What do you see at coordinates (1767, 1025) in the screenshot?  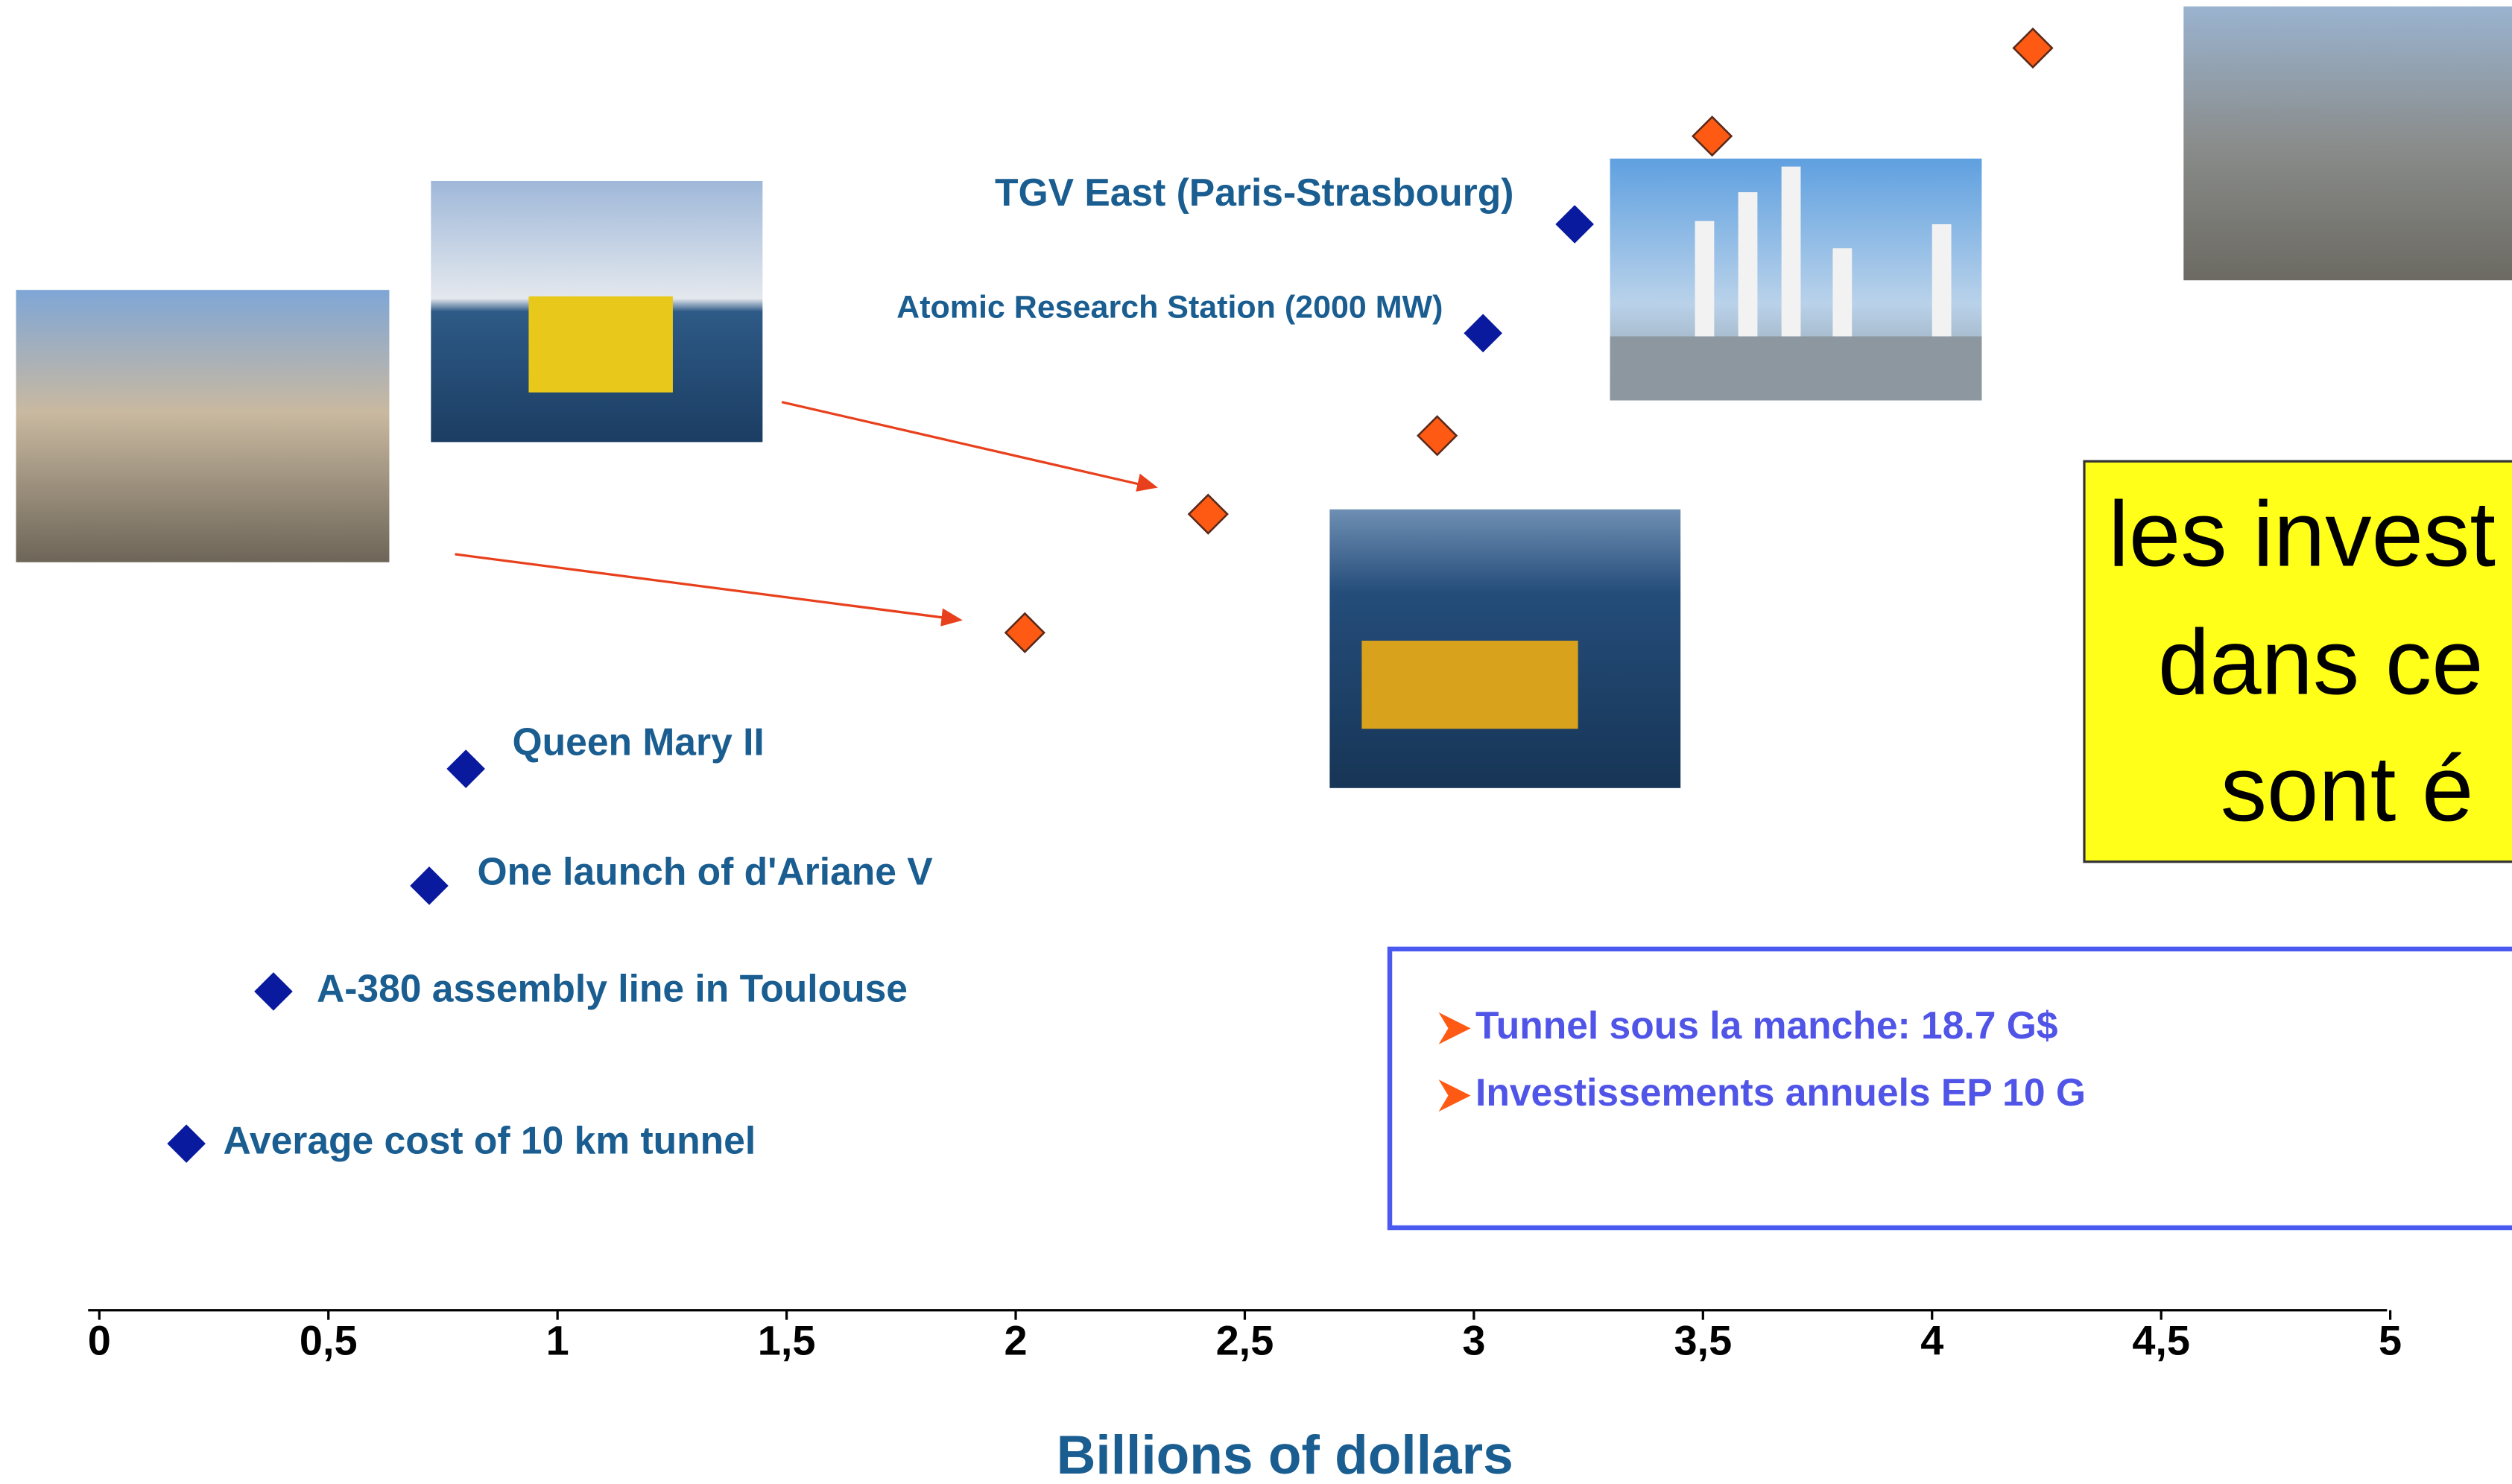 I see `note-text: Tunnel sous la manche: 18.7 G$` at bounding box center [1767, 1025].